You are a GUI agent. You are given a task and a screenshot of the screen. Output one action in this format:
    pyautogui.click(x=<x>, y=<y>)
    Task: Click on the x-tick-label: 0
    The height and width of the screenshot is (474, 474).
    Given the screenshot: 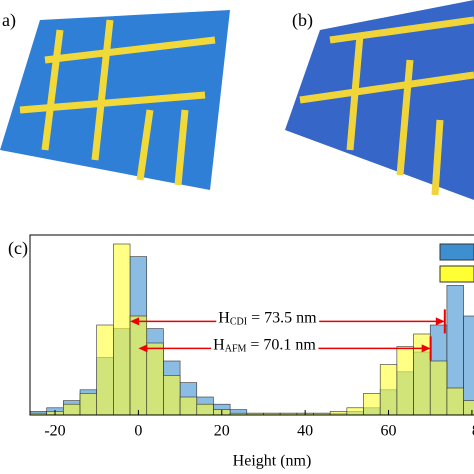 What is the action you would take?
    pyautogui.click(x=138, y=431)
    